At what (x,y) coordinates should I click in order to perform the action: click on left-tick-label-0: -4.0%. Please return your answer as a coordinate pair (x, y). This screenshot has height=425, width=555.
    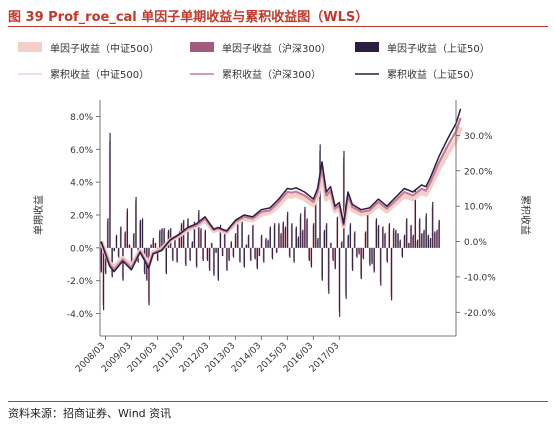
    Looking at the image, I should click on (80, 315).